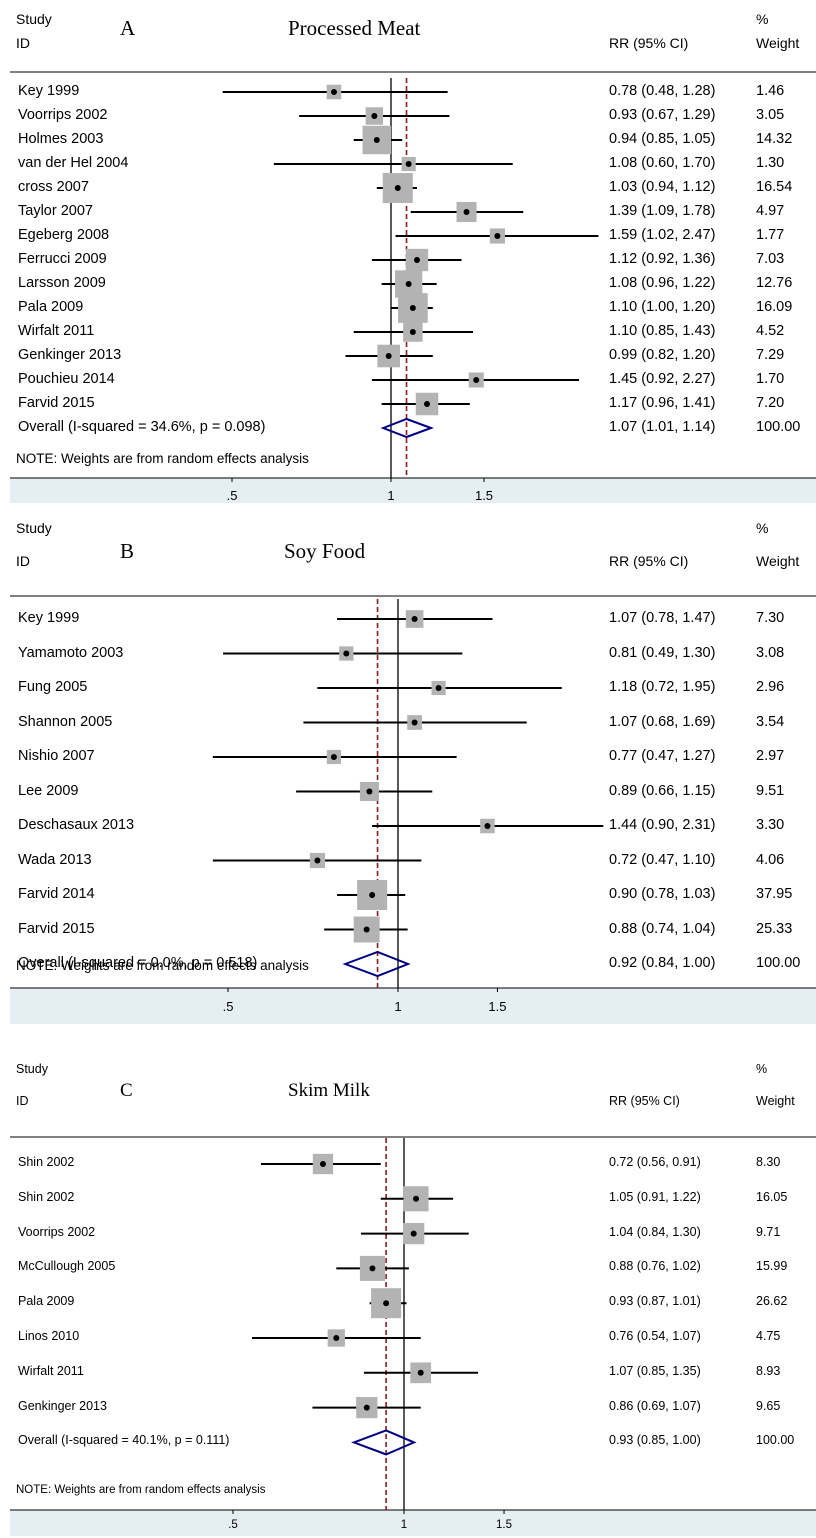 This screenshot has height=1538, width=816. What do you see at coordinates (768, 1162) in the screenshot?
I see `study-weight: 8.30` at bounding box center [768, 1162].